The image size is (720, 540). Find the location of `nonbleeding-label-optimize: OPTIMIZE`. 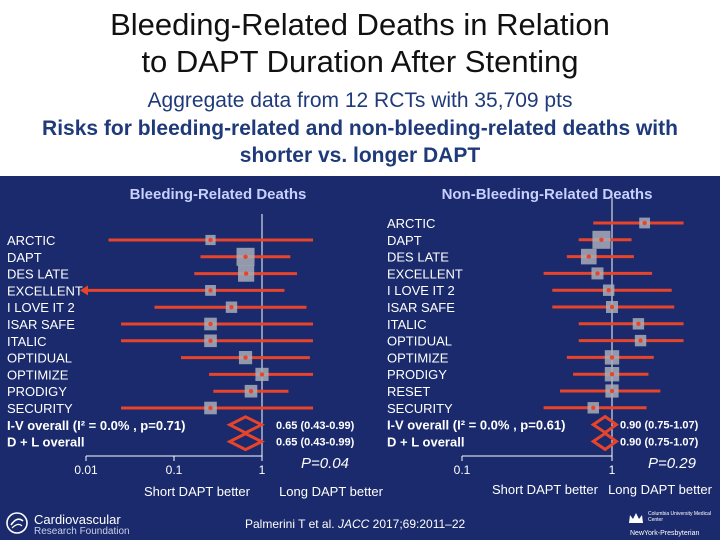

nonbleeding-label-optimize: OPTIMIZE is located at coordinates (418, 357).